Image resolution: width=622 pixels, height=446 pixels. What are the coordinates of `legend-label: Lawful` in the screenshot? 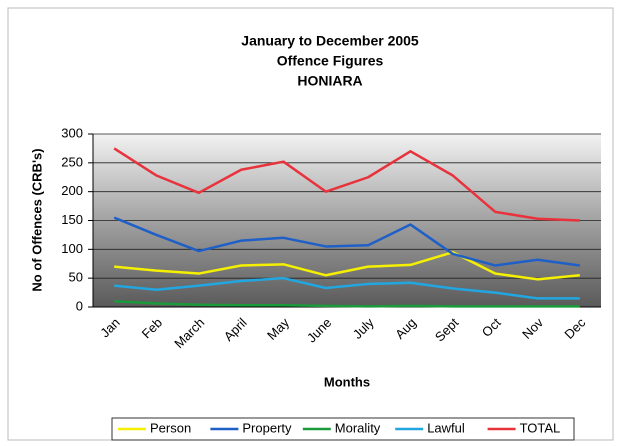 It's located at (446, 427).